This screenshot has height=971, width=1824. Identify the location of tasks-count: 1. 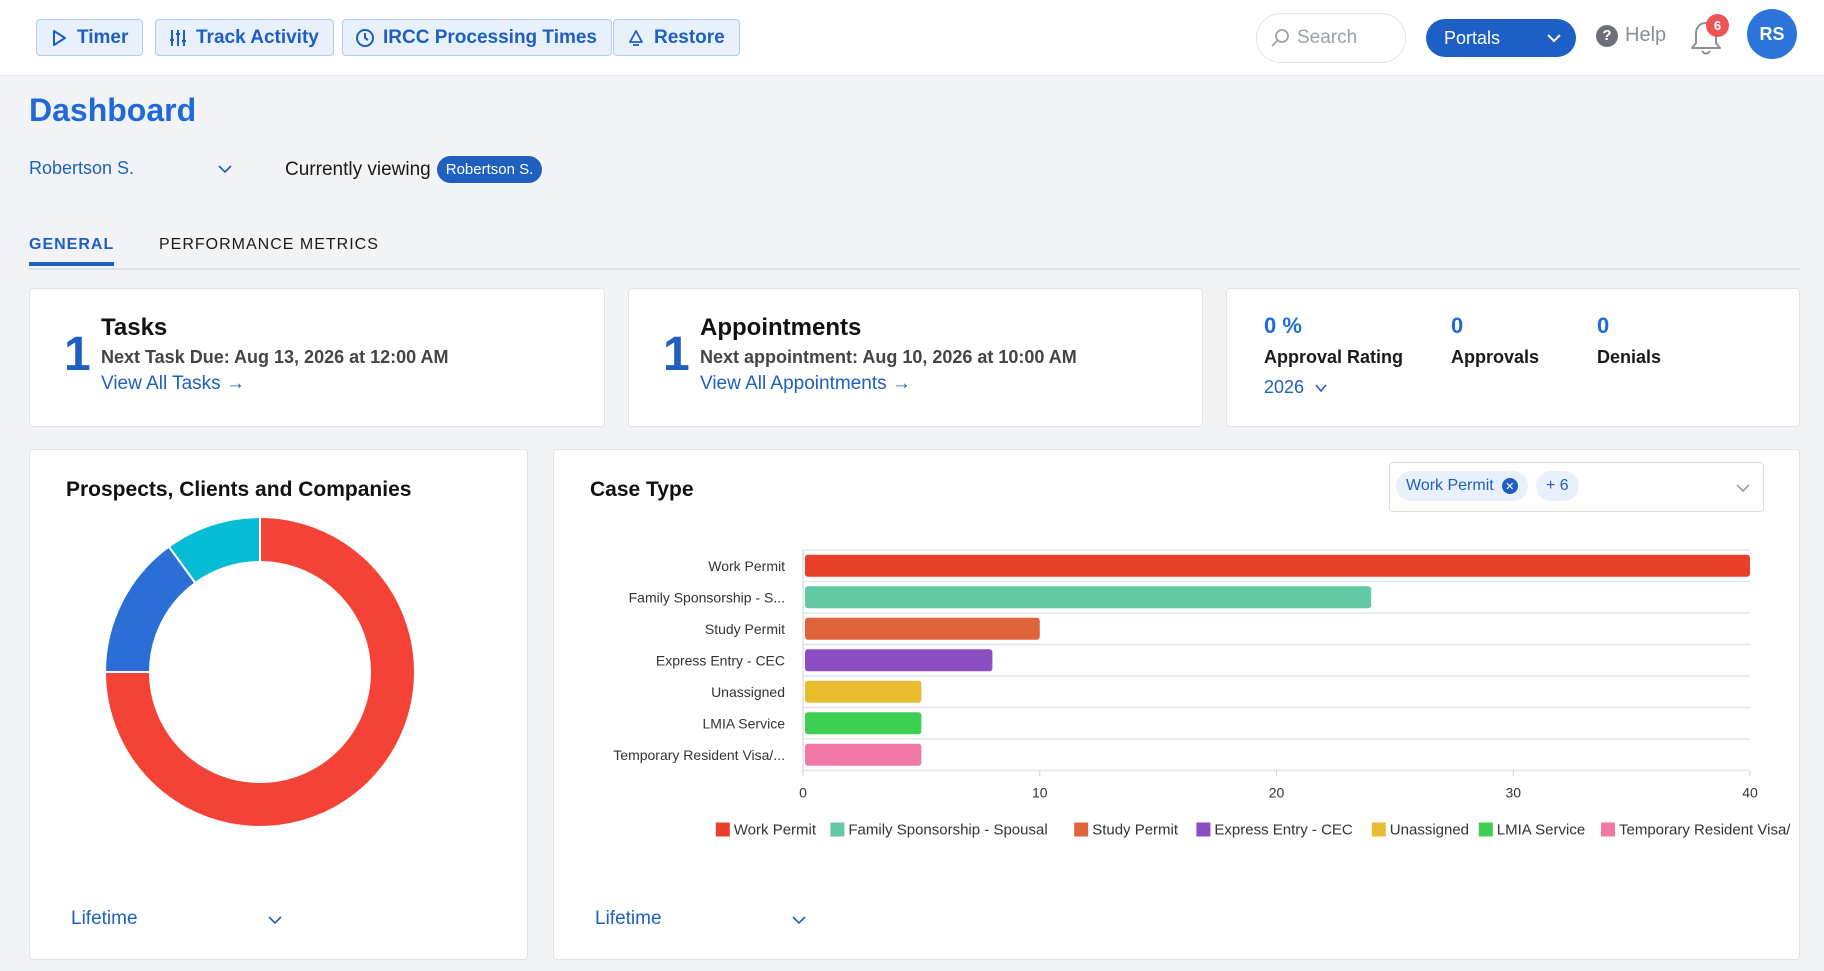
(77, 354).